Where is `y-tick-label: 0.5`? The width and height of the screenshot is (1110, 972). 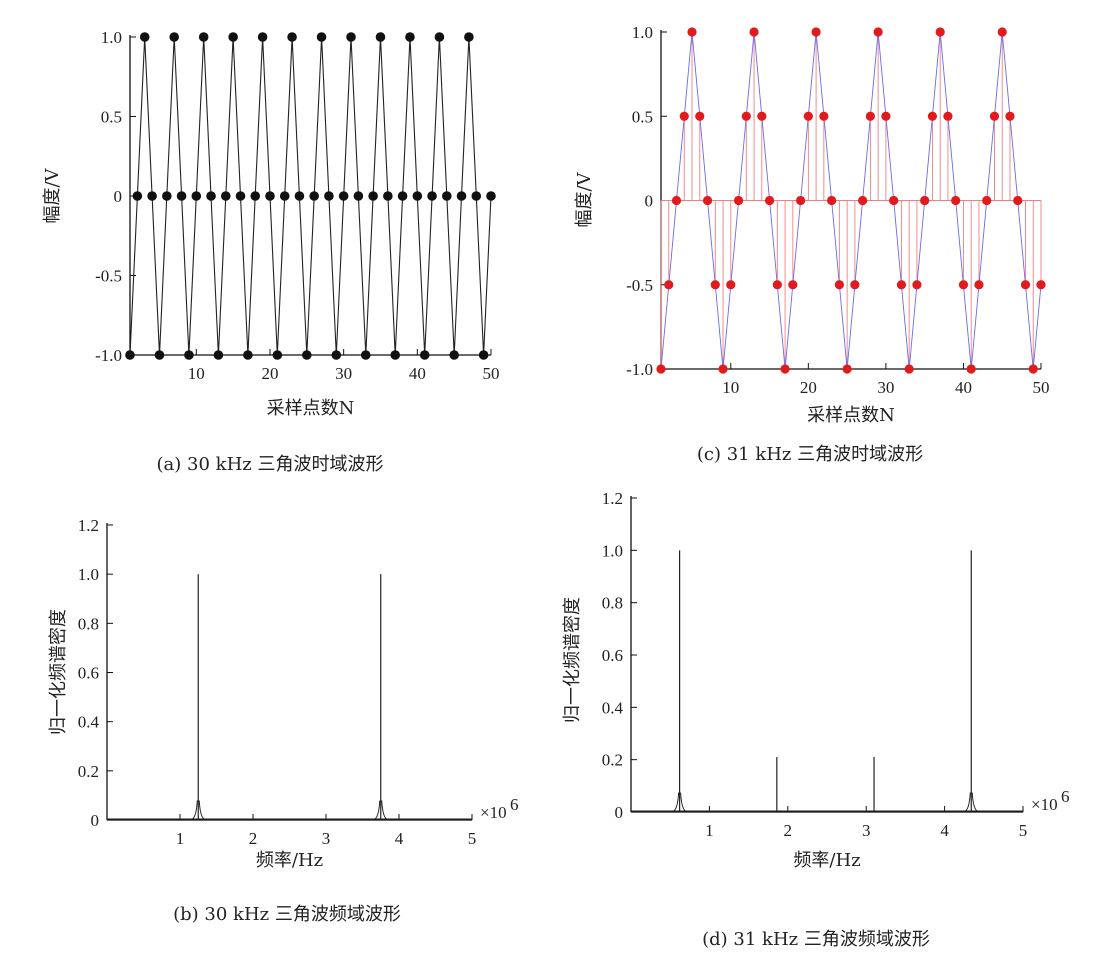
y-tick-label: 0.5 is located at coordinates (642, 116).